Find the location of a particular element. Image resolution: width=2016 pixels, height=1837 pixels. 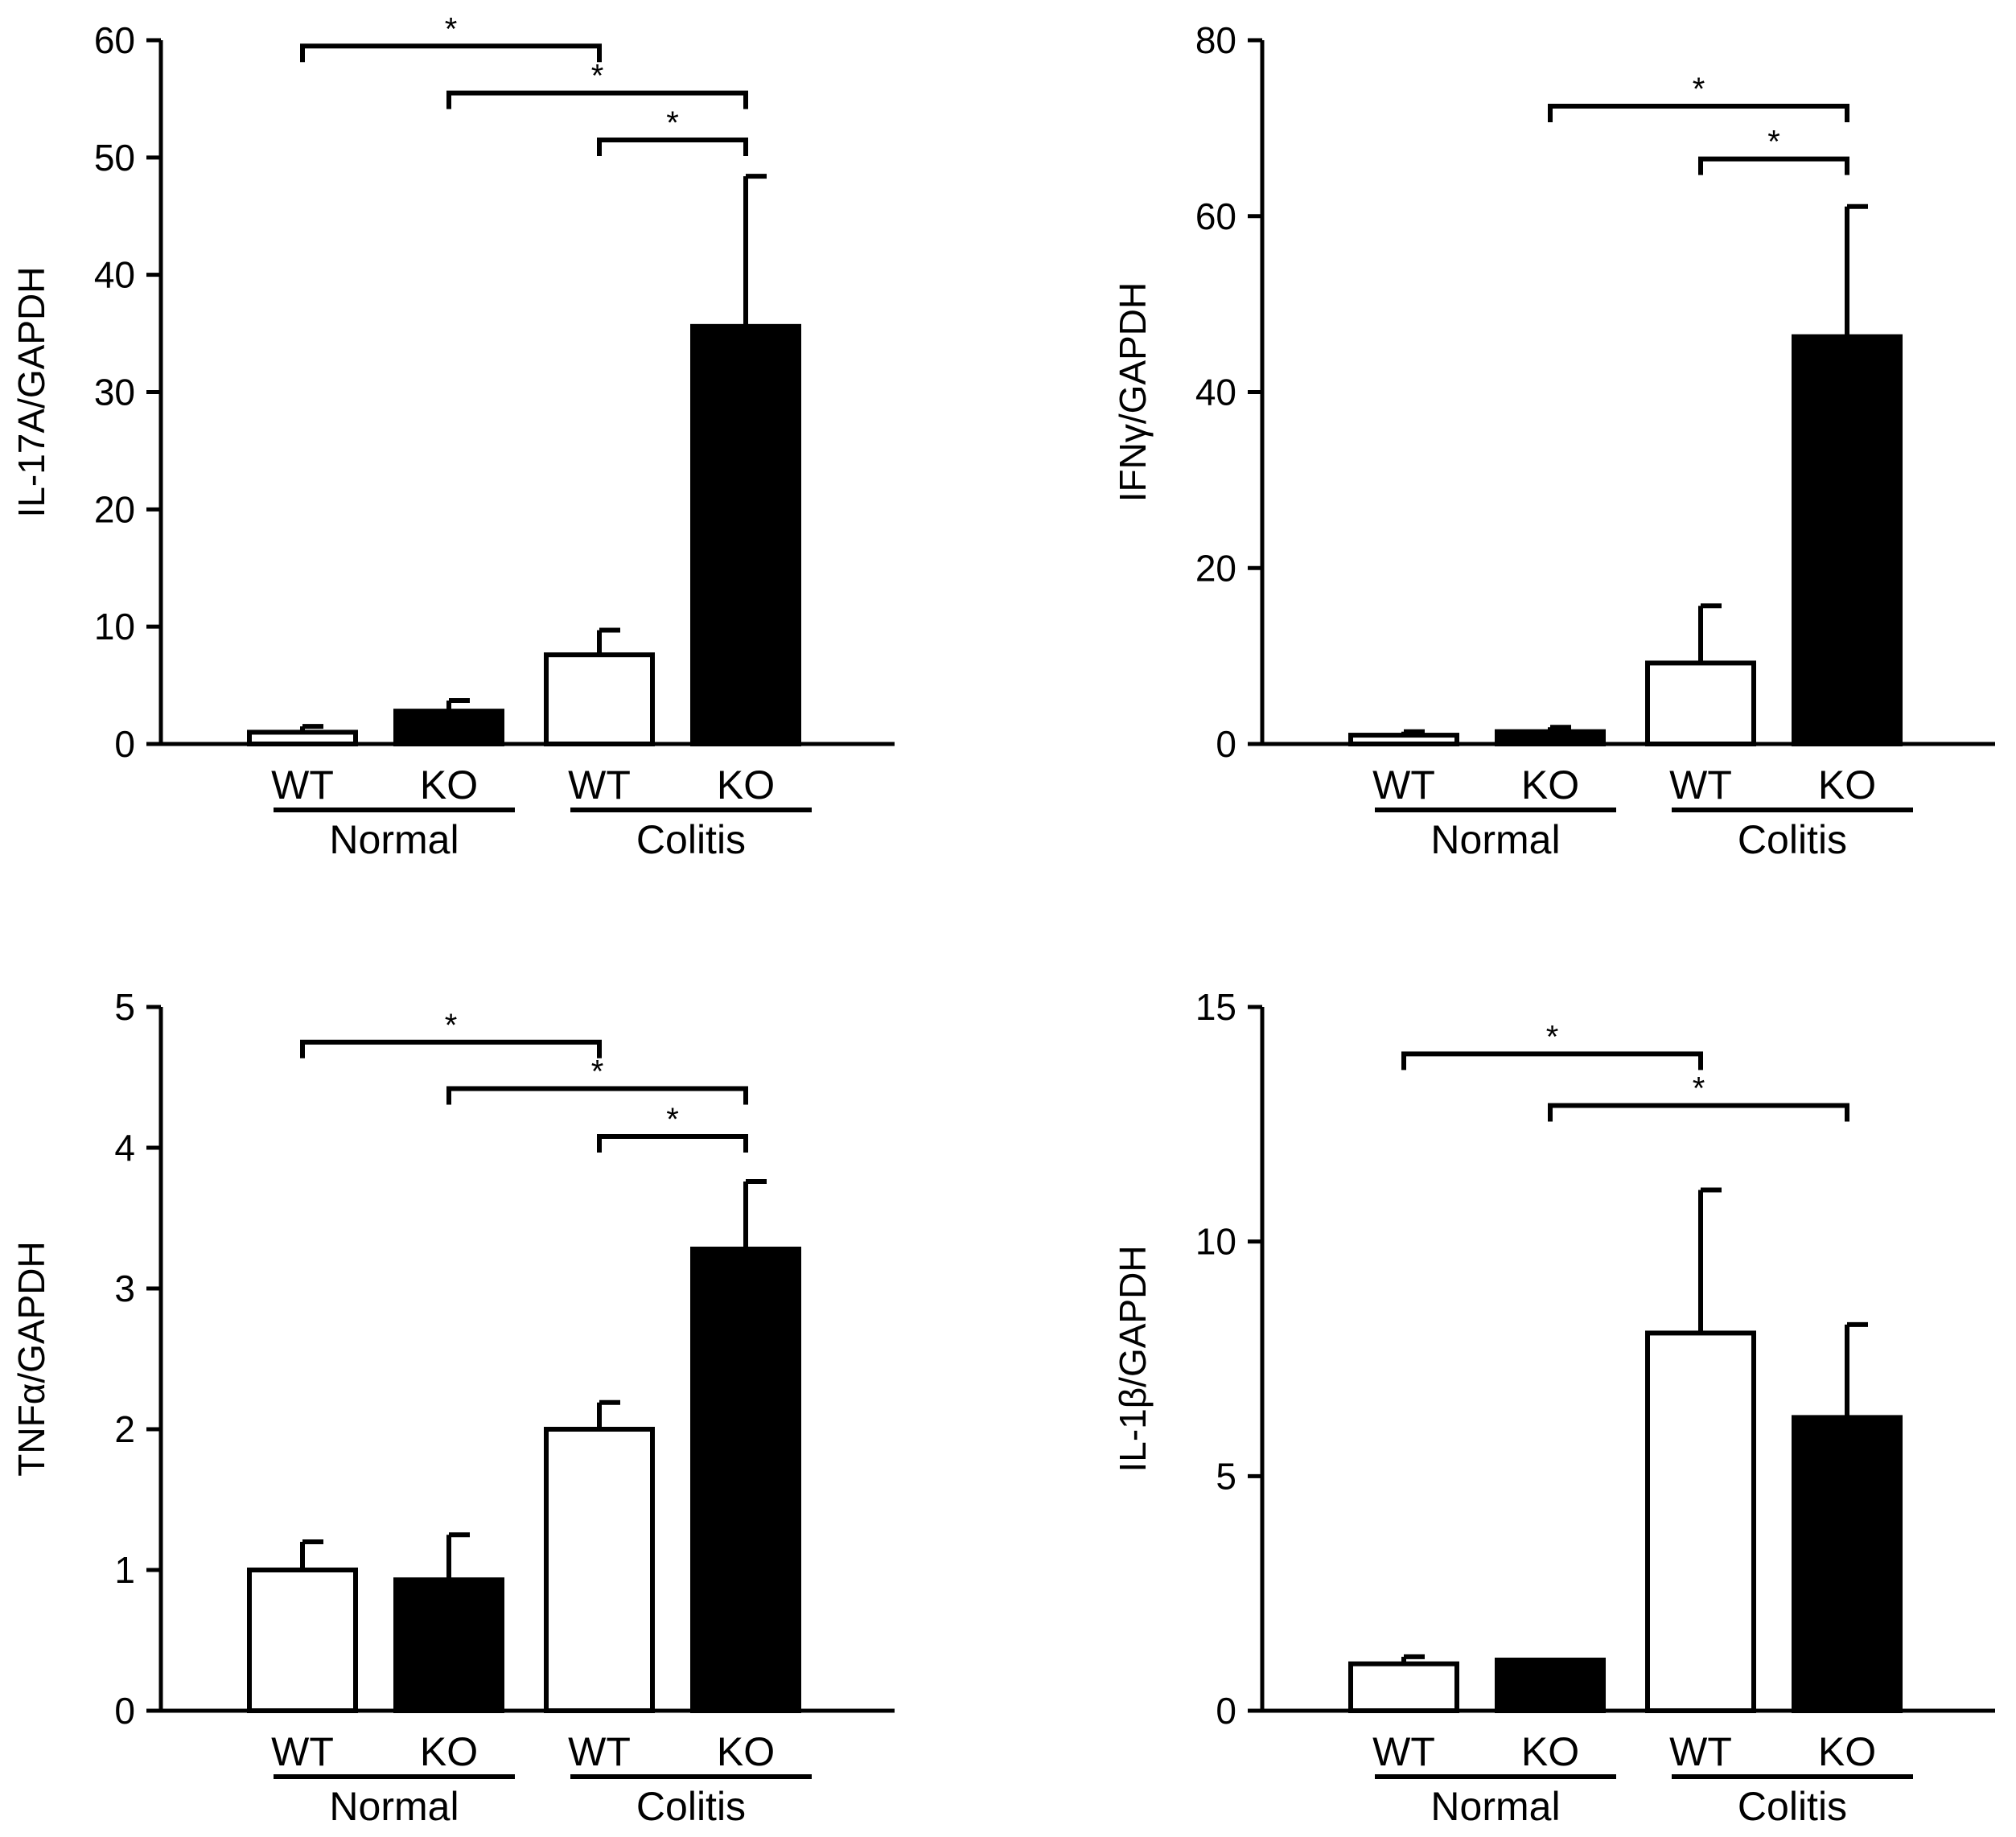

y-axis-label: TNFα/GAPDH is located at coordinates (31, 1359).